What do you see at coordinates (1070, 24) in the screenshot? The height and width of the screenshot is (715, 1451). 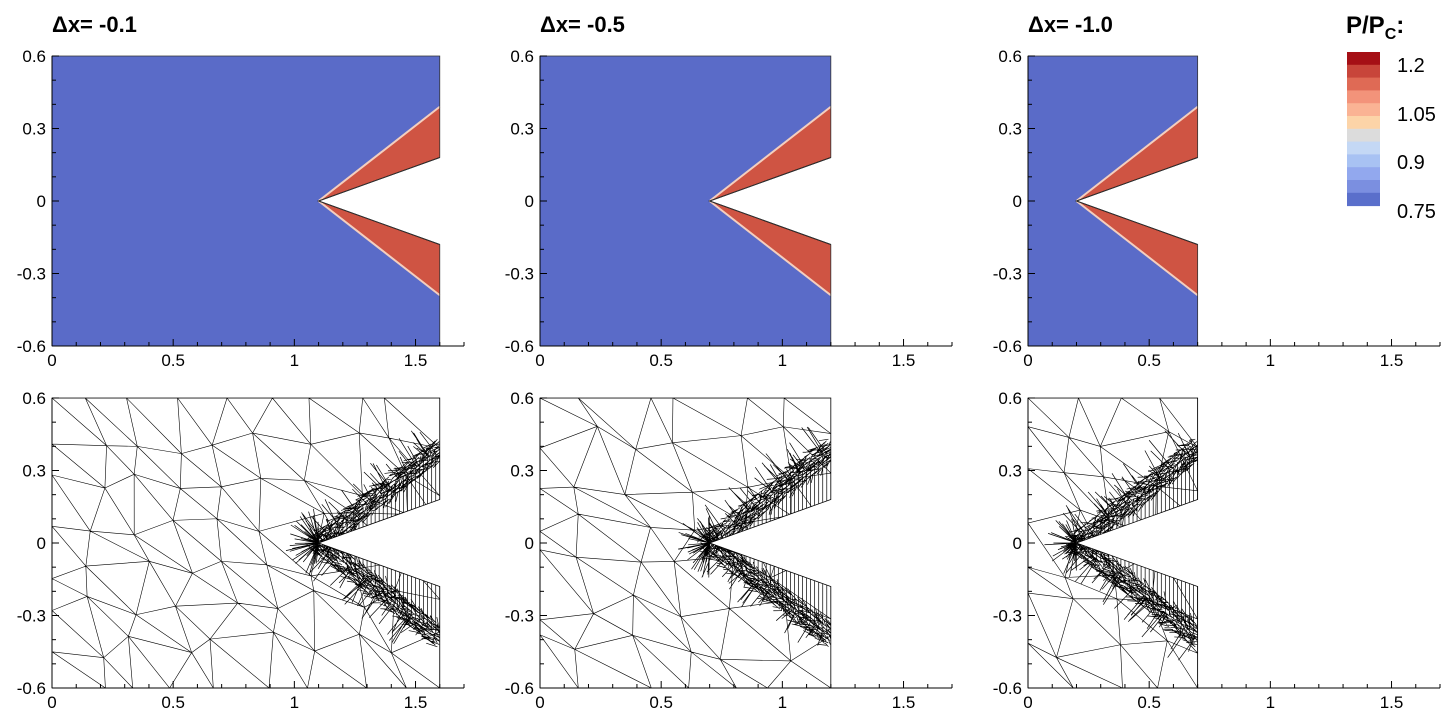 I see `panel-title-3: Δx= -1.0` at bounding box center [1070, 24].